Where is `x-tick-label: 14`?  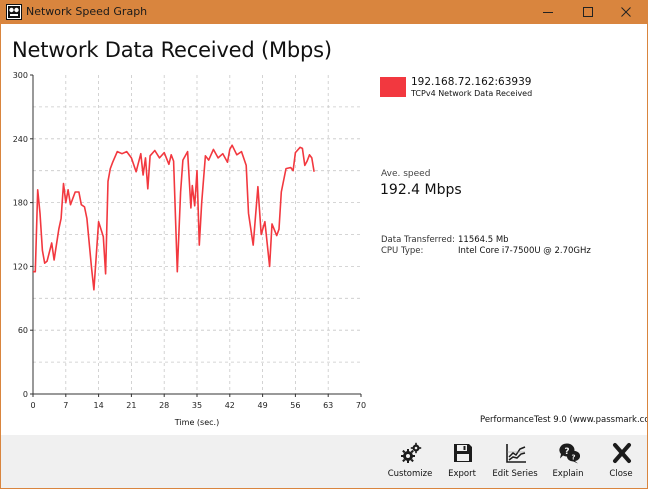 x-tick-label: 14 is located at coordinates (99, 405).